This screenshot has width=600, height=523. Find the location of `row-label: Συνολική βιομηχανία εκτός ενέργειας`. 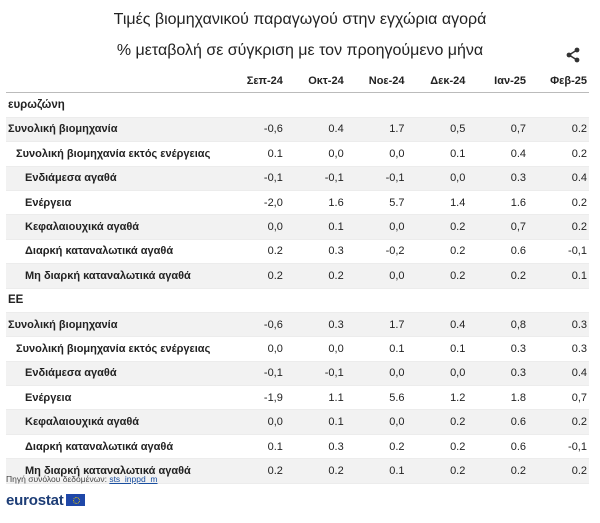

row-label: Συνολική βιομηχανία εκτός ενέργειας is located at coordinates (115, 154).